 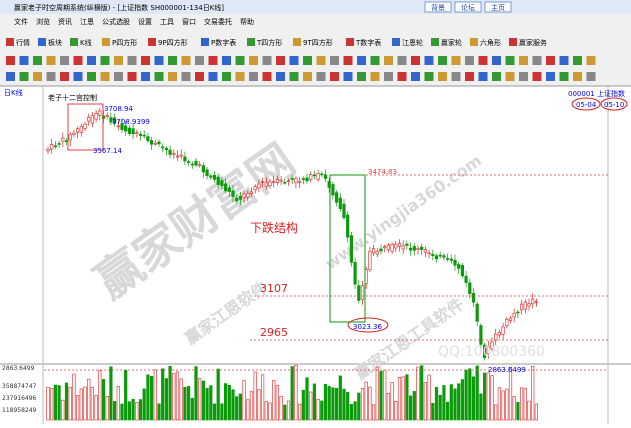 What do you see at coordinates (490, 42) in the screenshot?
I see `toolbar-button: 六角形` at bounding box center [490, 42].